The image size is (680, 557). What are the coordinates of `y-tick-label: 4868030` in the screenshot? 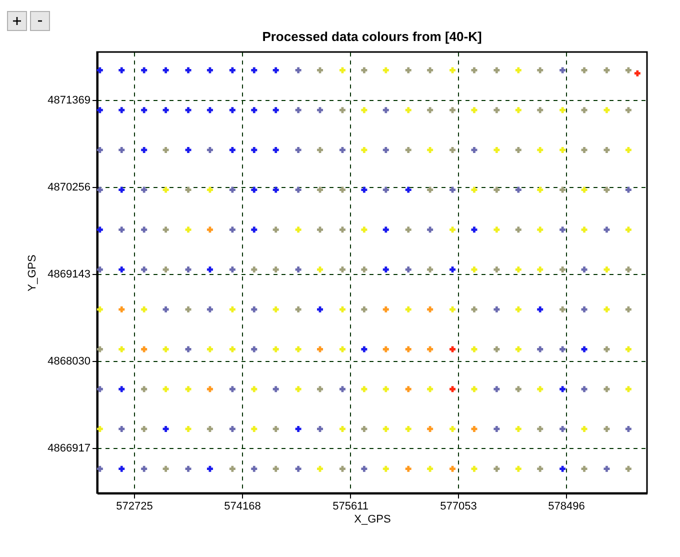 It's located at (69, 361).